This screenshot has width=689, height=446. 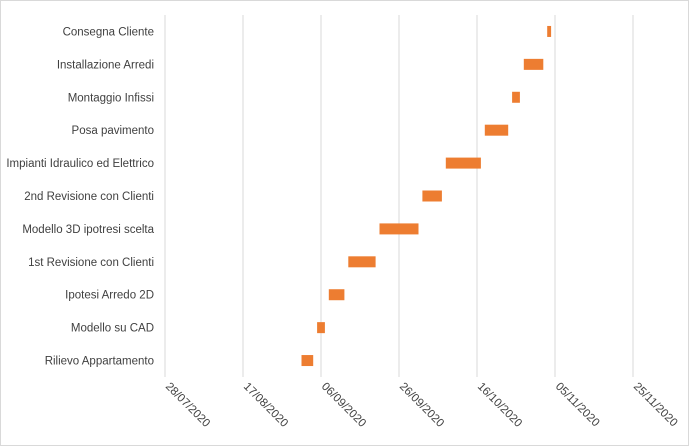 What do you see at coordinates (80, 164) in the screenshot?
I see `task-label: Impianti Idraulico ed Elettrico` at bounding box center [80, 164].